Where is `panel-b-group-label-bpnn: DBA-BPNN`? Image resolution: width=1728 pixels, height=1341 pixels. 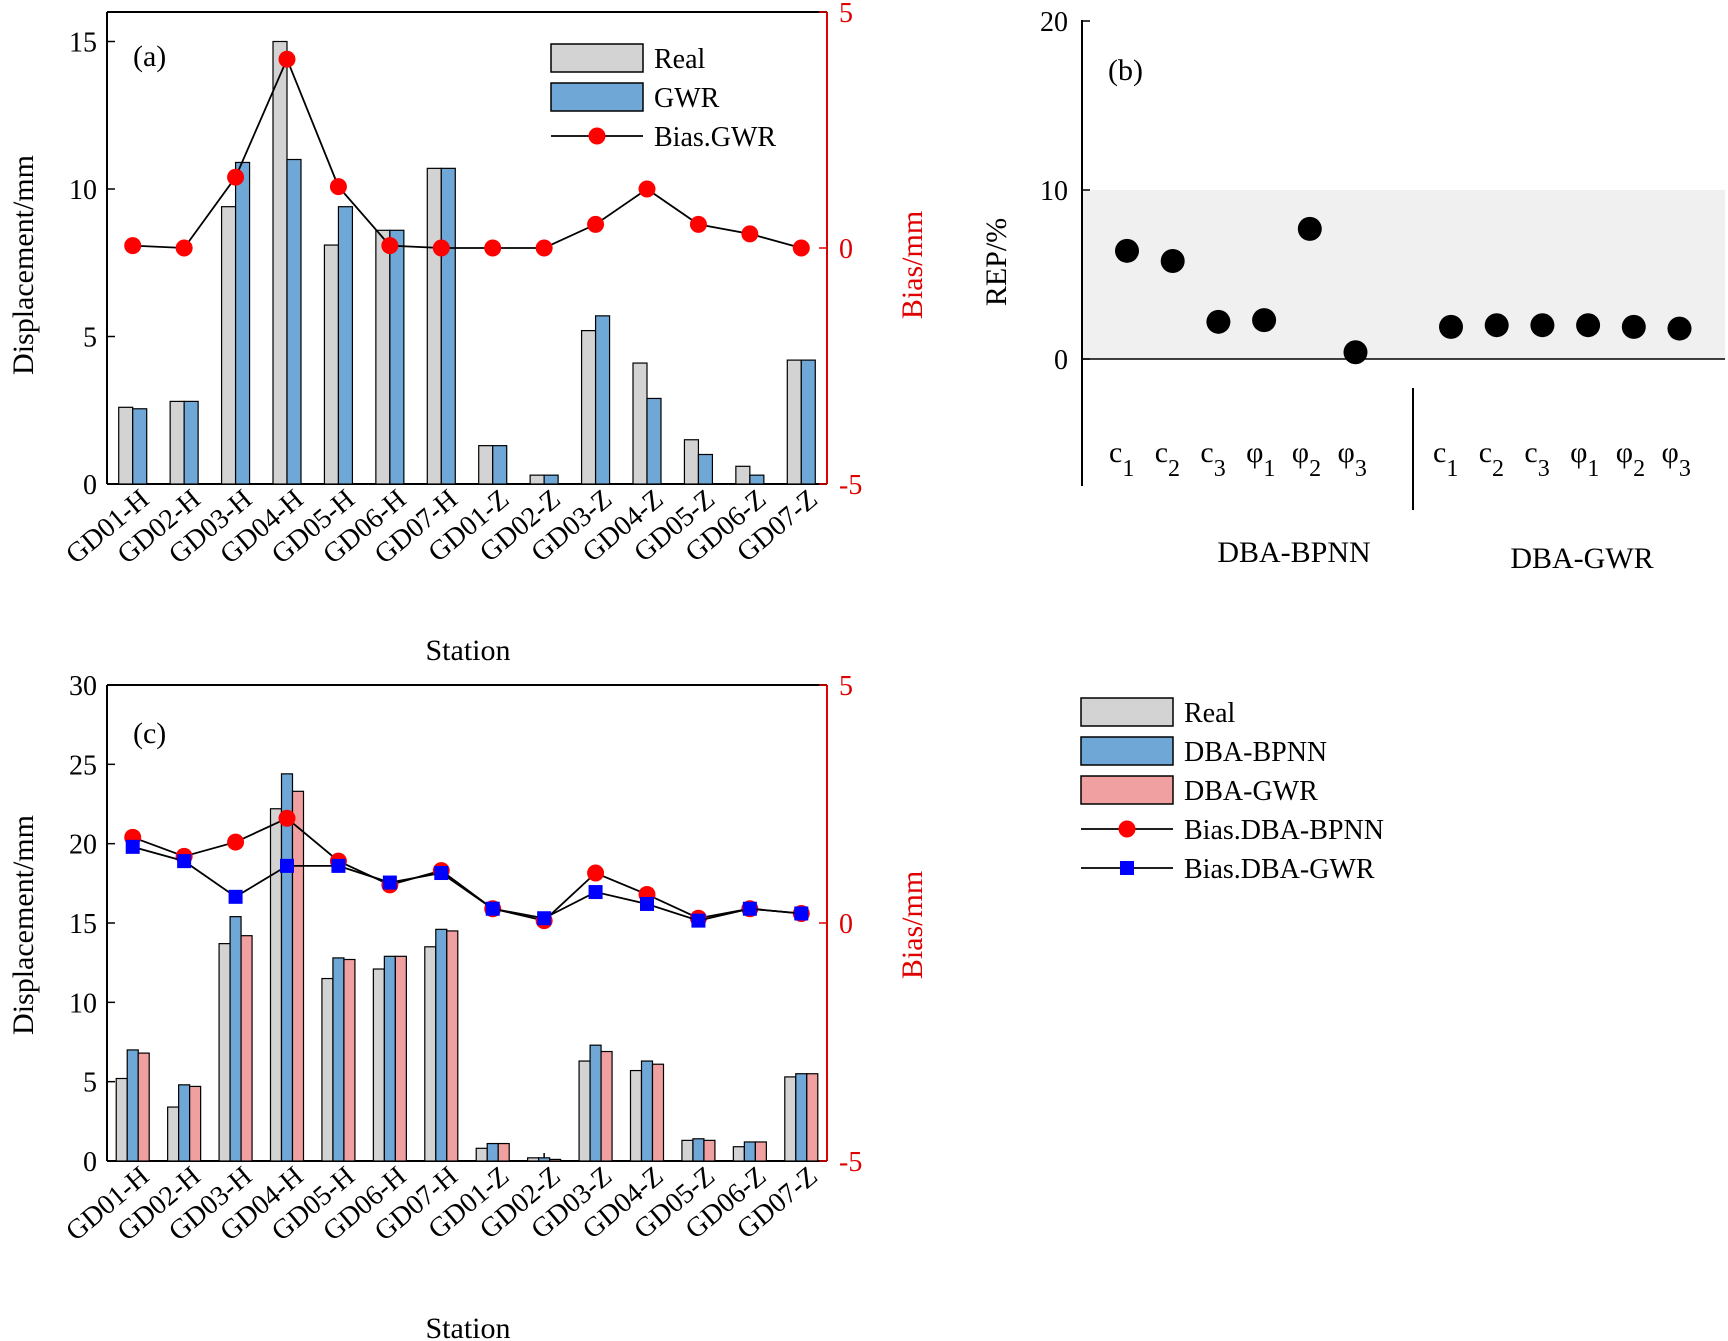
panel-b-group-label-bpnn: DBA-BPNN is located at coordinates (1293, 552).